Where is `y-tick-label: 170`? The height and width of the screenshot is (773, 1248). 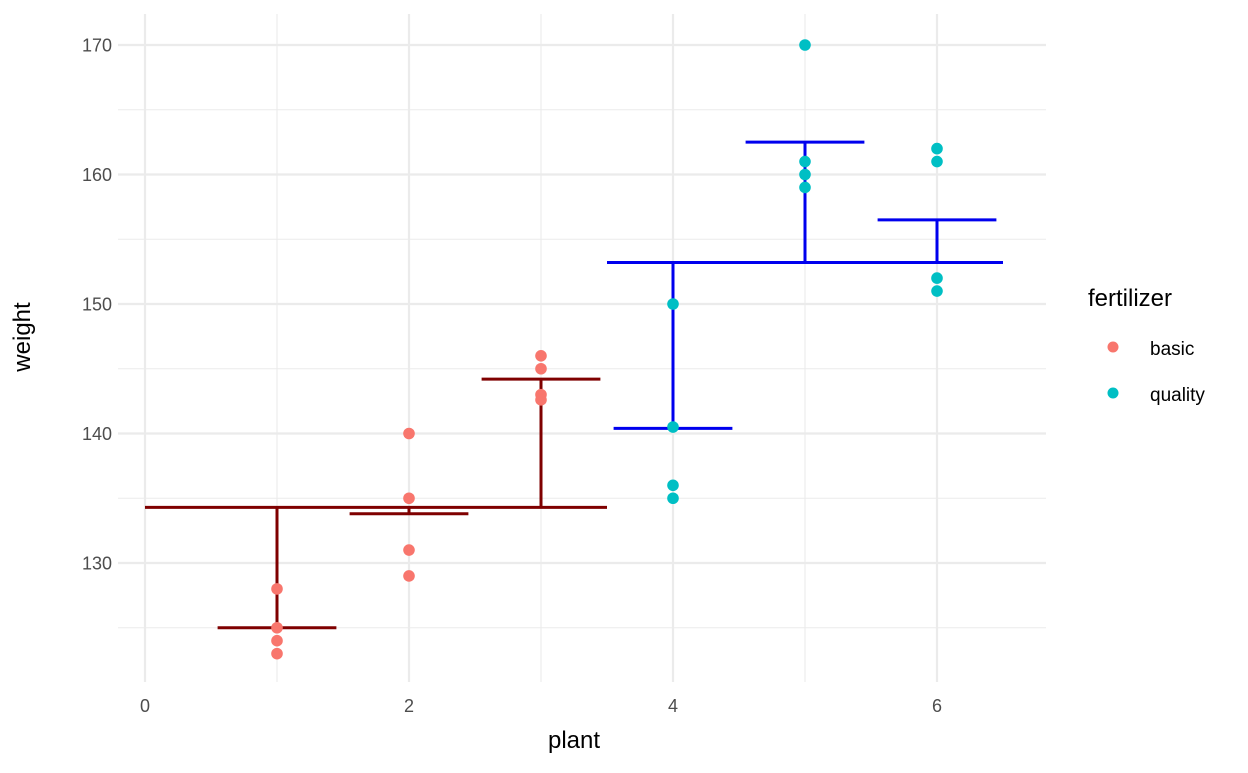 y-tick-label: 170 is located at coordinates (97, 46).